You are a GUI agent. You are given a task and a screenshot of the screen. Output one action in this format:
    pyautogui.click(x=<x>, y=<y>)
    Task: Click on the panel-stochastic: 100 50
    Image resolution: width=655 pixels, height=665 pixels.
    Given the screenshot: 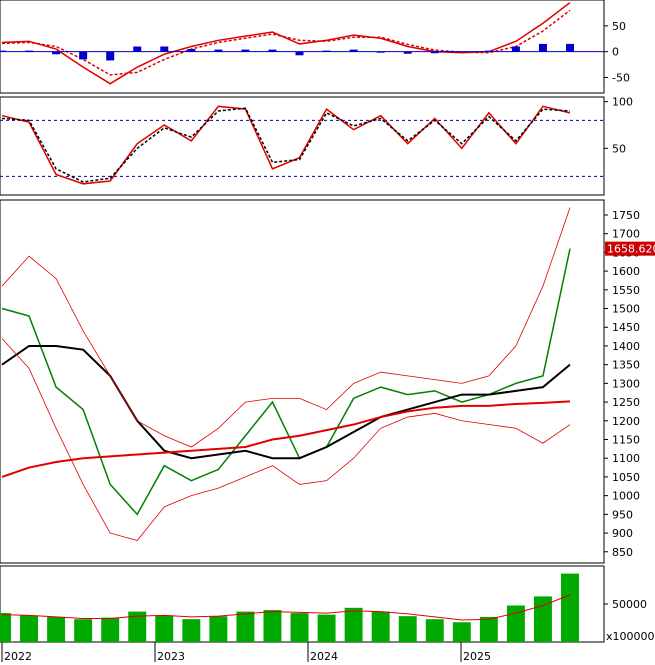 What is the action you would take?
    pyautogui.click(x=316, y=146)
    